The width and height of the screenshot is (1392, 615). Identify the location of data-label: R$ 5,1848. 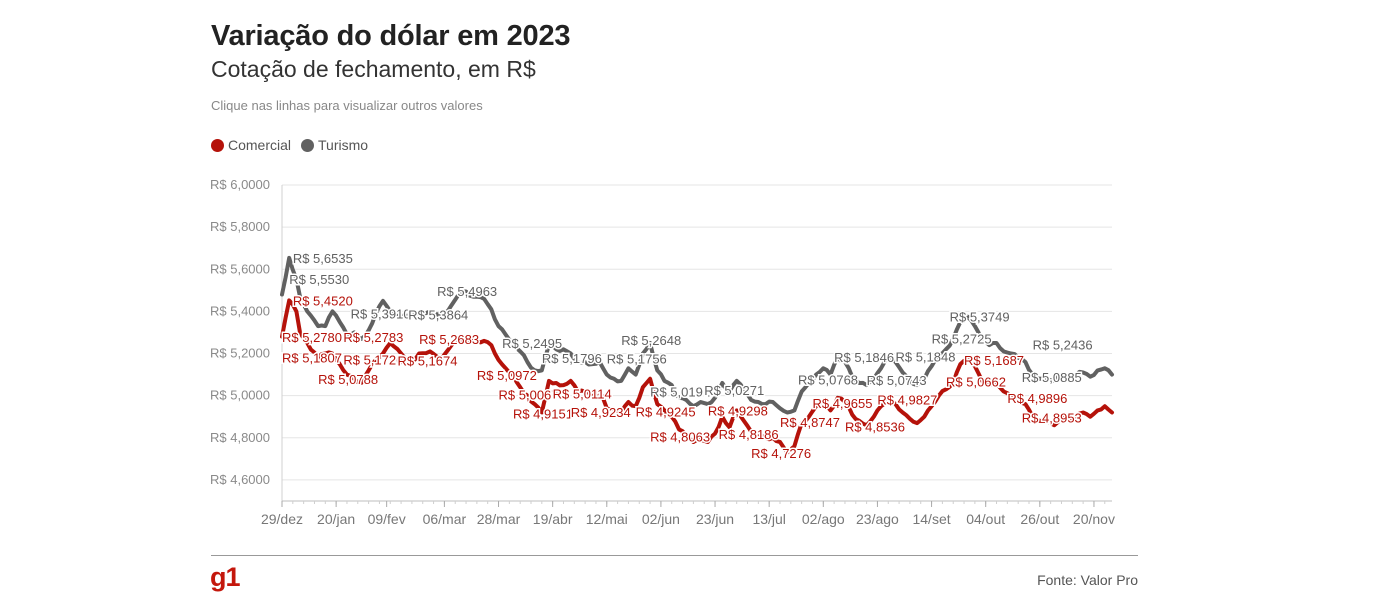
(925, 357).